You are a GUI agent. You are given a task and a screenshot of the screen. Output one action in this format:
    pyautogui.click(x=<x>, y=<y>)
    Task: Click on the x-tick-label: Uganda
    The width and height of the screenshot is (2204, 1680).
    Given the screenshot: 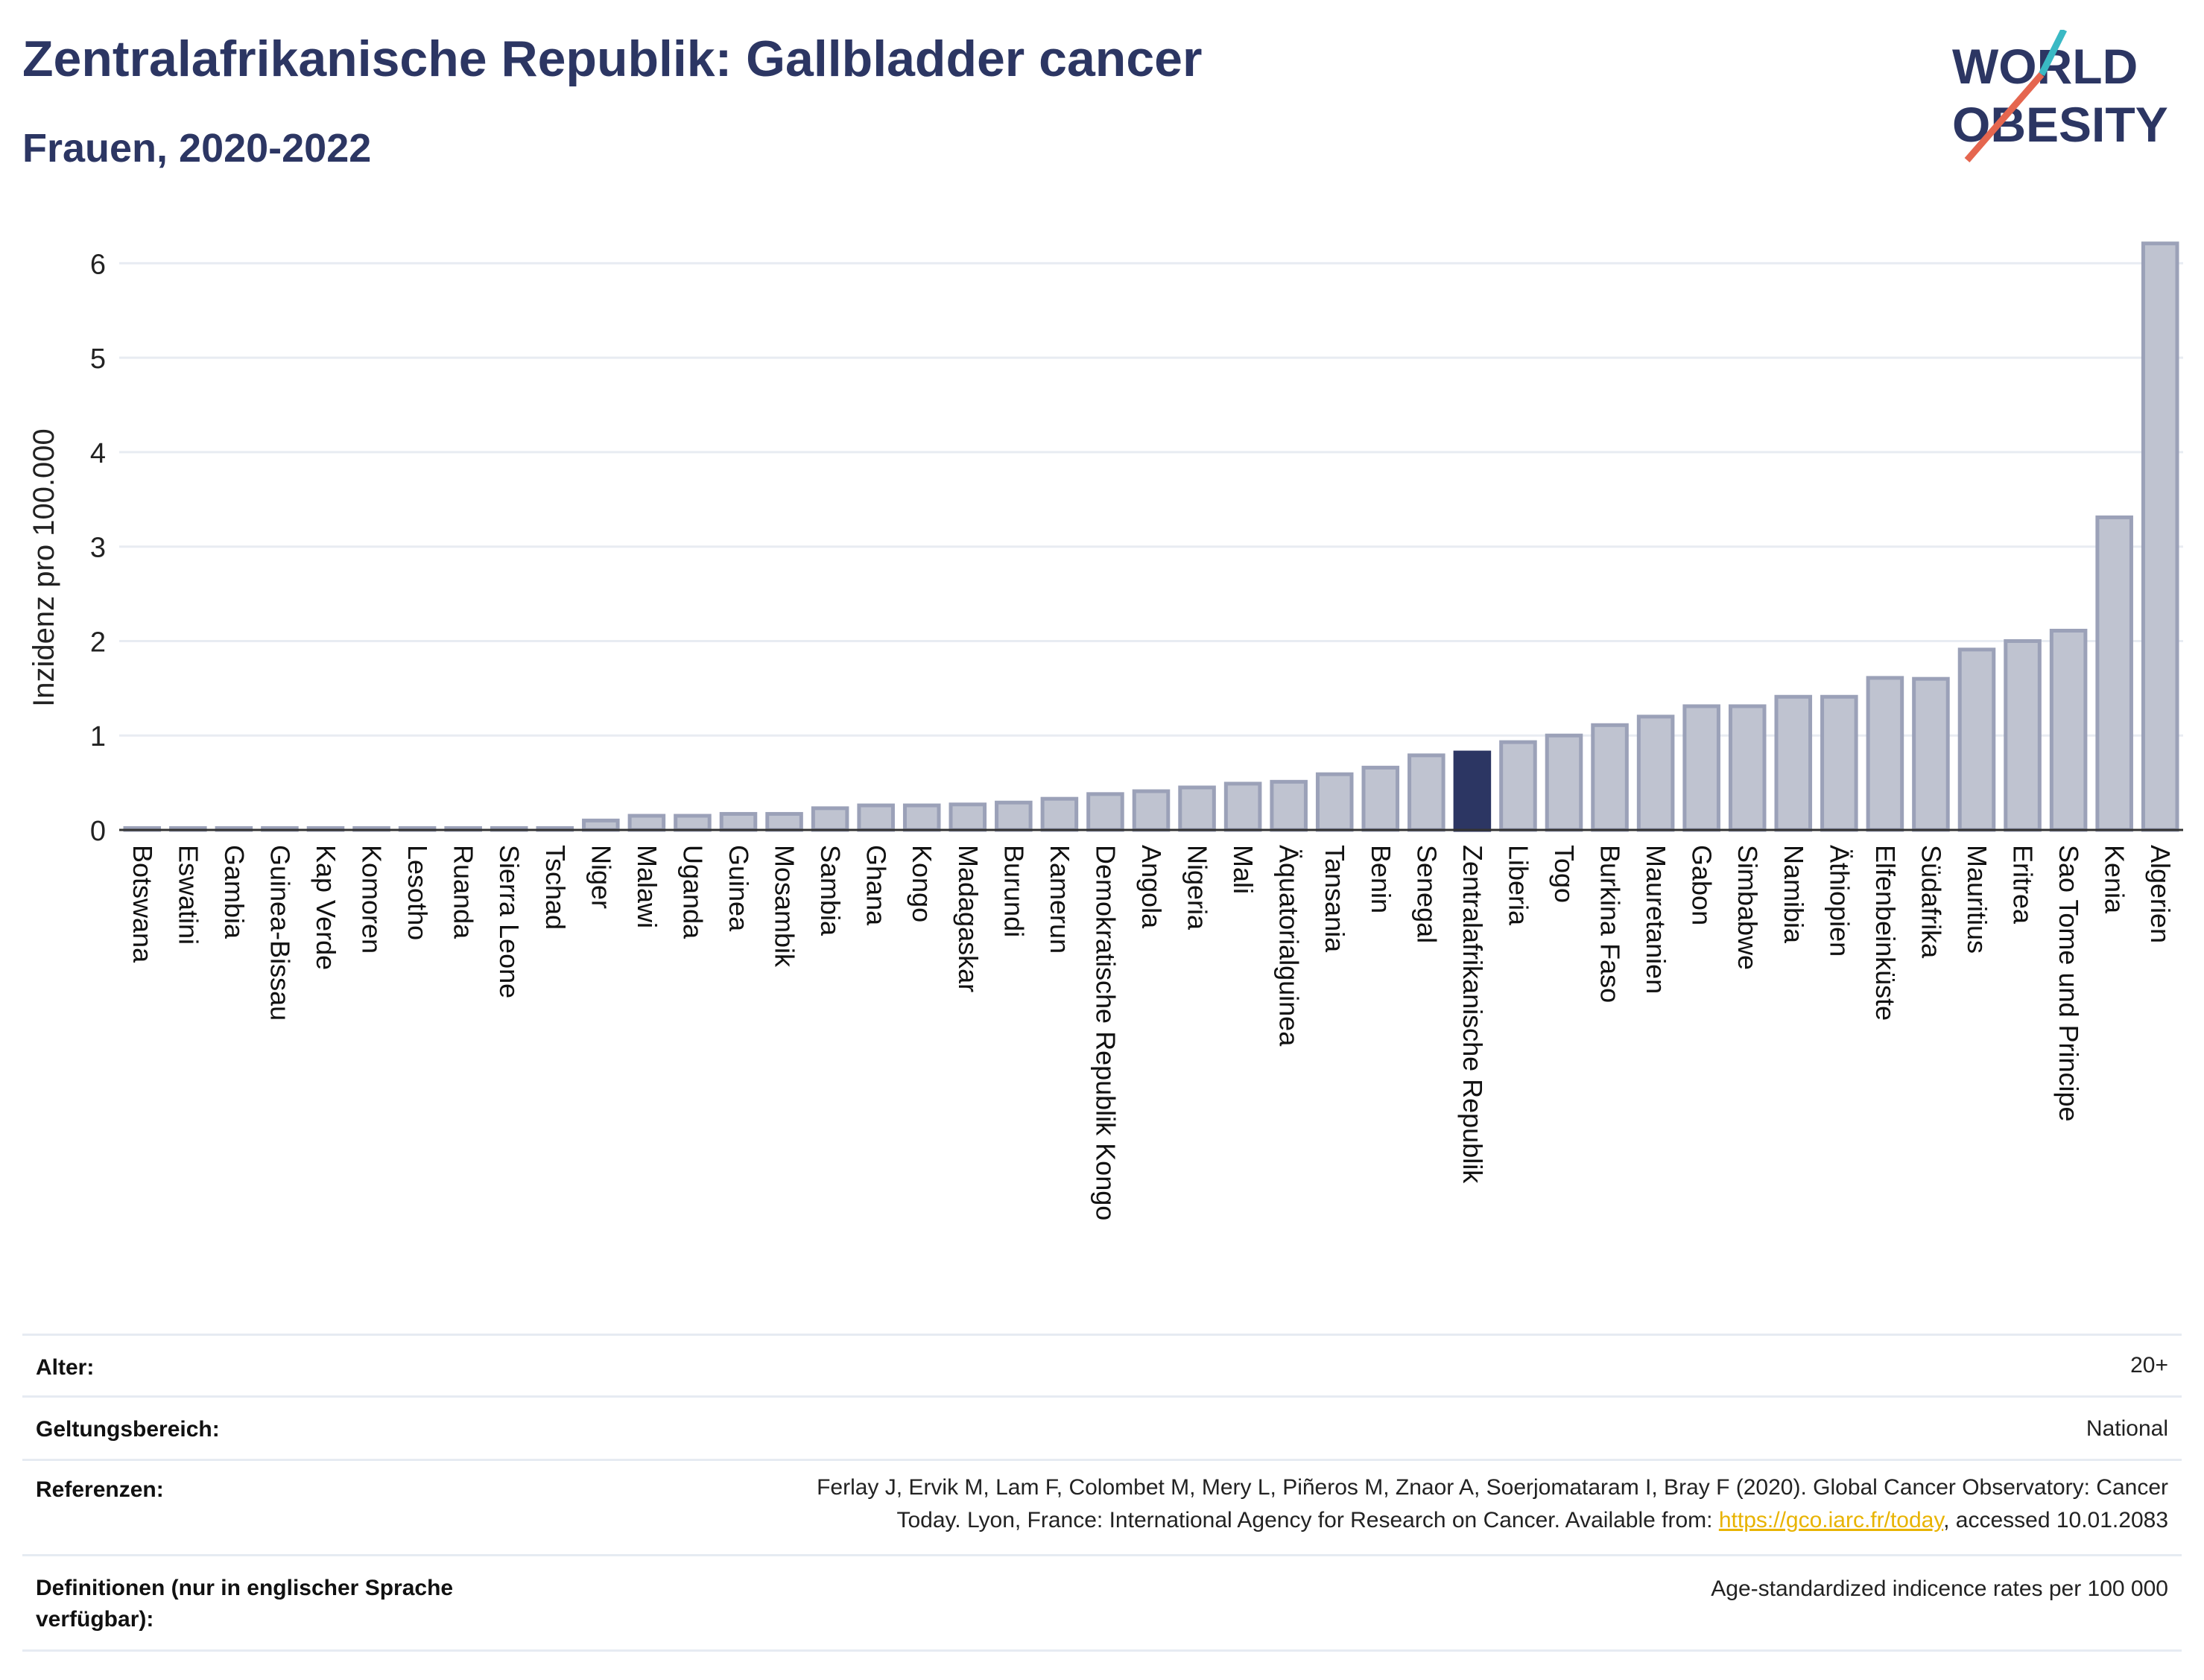 What is the action you would take?
    pyautogui.click(x=692, y=892)
    